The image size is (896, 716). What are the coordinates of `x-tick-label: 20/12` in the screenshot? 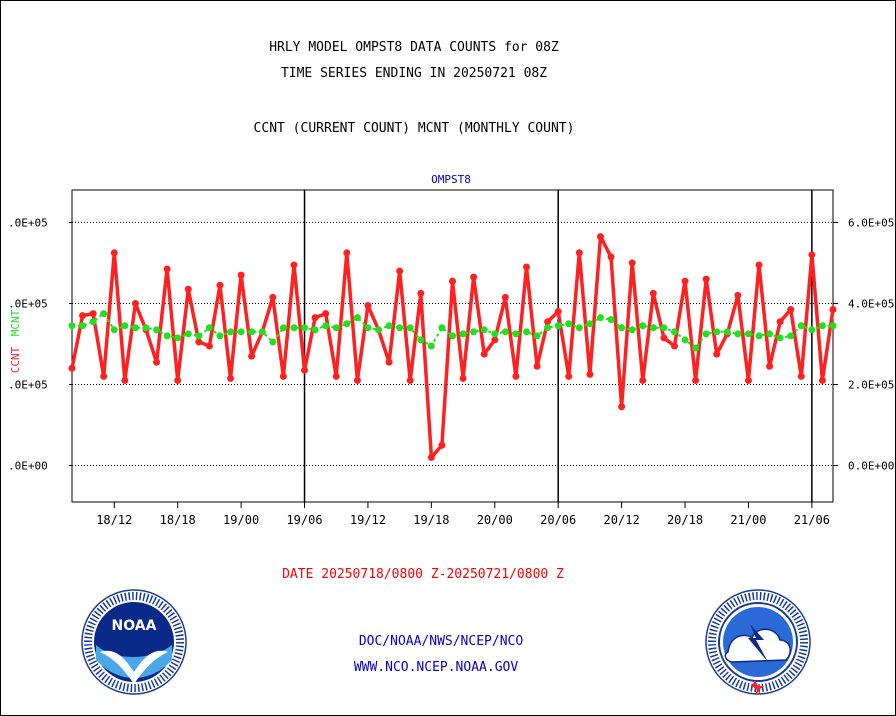 It's located at (622, 520).